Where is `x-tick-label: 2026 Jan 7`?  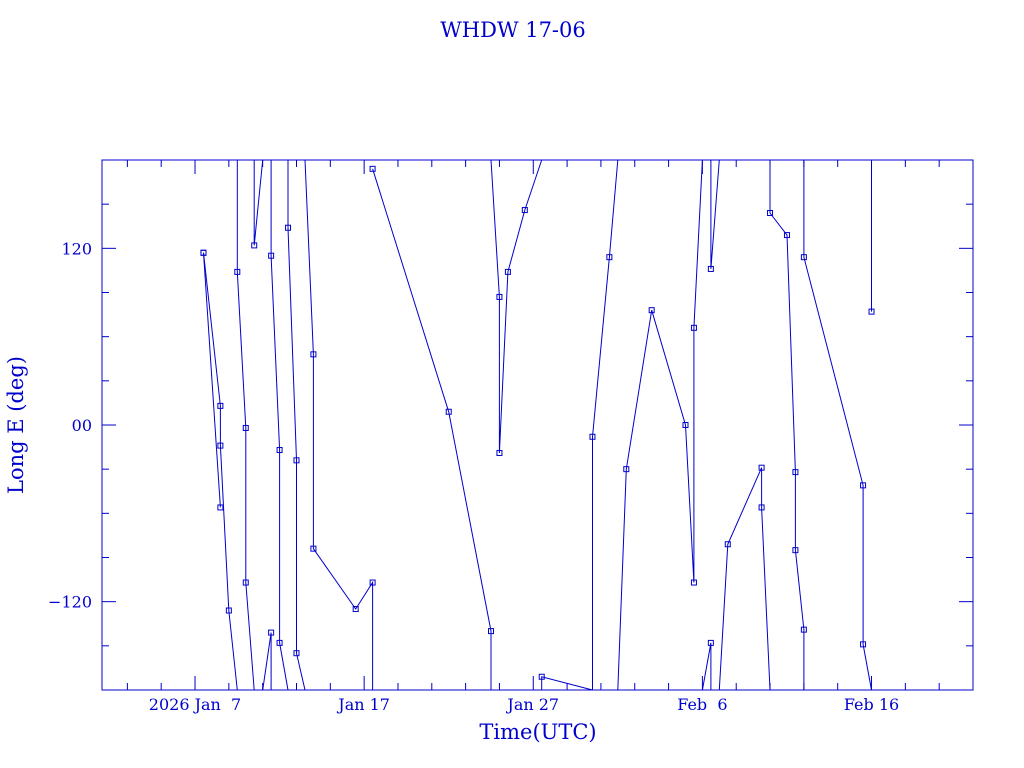
x-tick-label: 2026 Jan 7 is located at coordinates (195, 704).